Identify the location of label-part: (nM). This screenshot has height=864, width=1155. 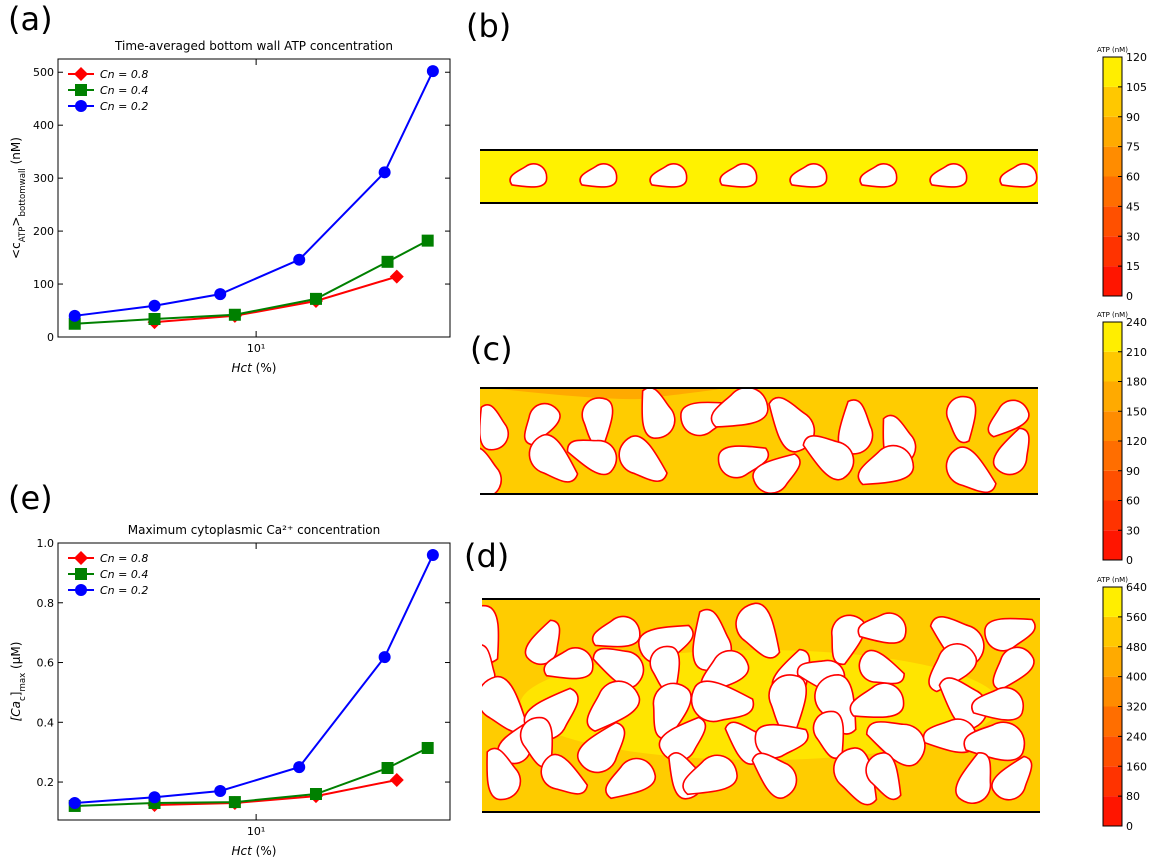
(16, 152).